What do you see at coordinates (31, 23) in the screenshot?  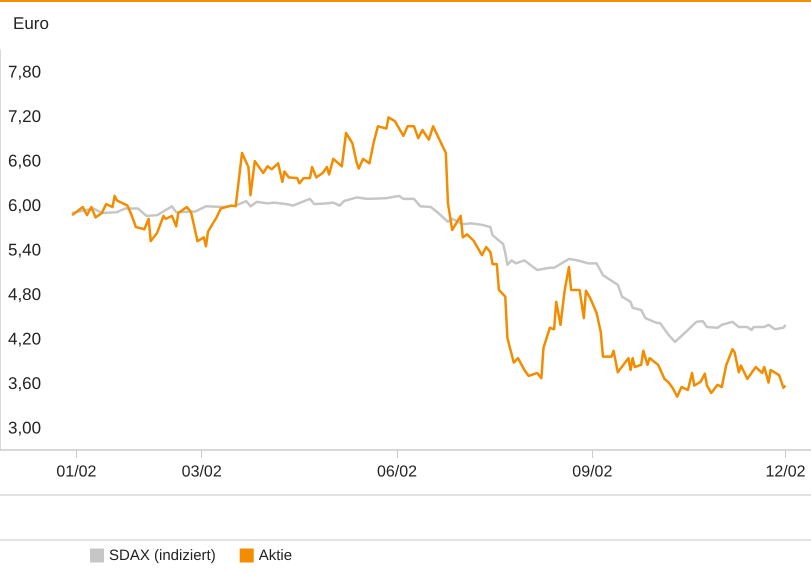 I see `y-axis-title: Euro` at bounding box center [31, 23].